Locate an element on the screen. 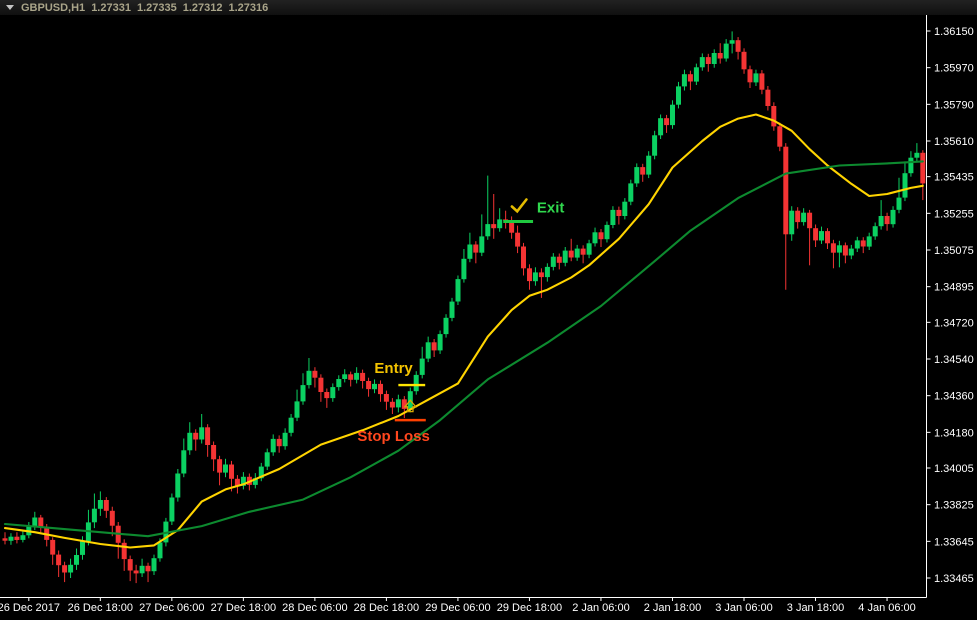 The image size is (977, 620). price-label: 1.34360 is located at coordinates (954, 397).